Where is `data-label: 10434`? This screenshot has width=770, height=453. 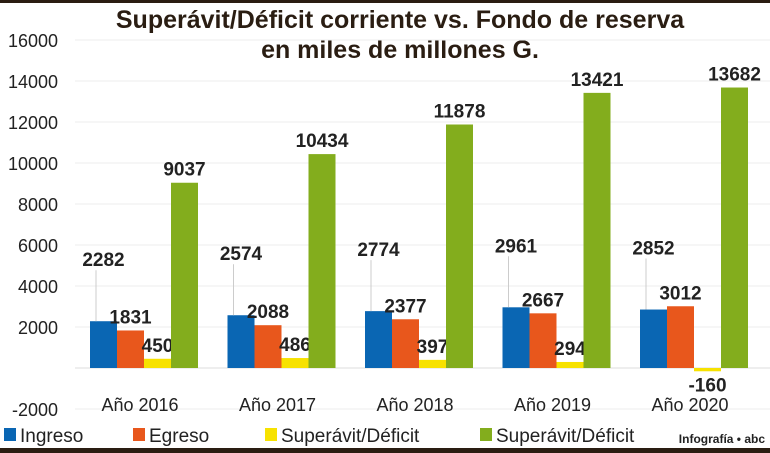
data-label: 10434 is located at coordinates (322, 141).